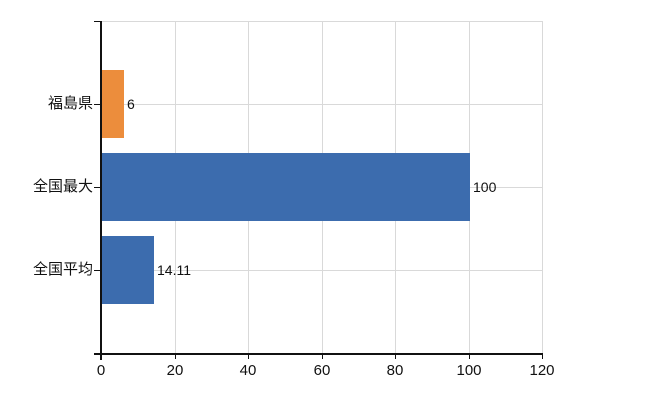 The width and height of the screenshot is (650, 400). Describe the element at coordinates (101, 370) in the screenshot. I see `x-axis-tick-label: 0` at that location.